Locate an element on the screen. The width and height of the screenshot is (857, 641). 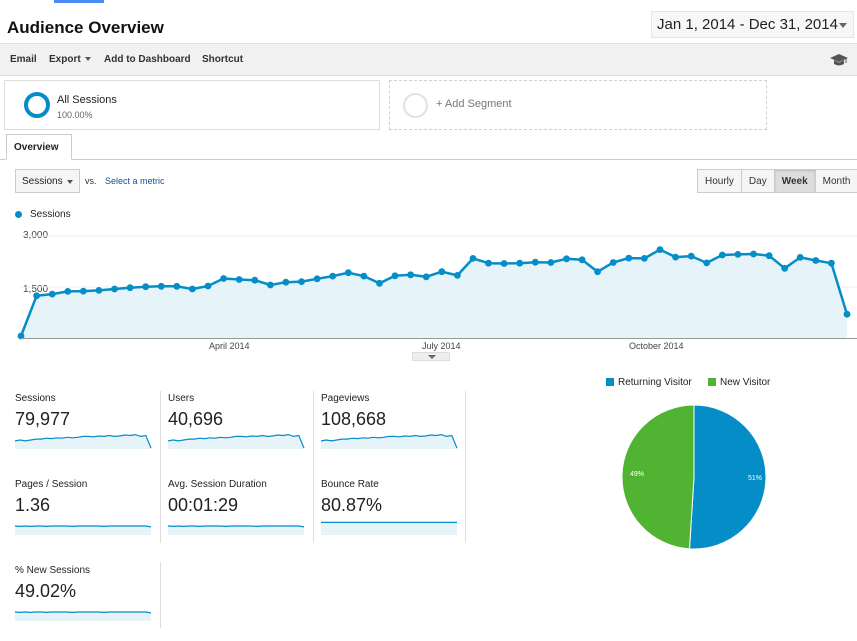
metric-bounce-rate: Bounce Rate 80.87% is located at coordinates (394, 517).